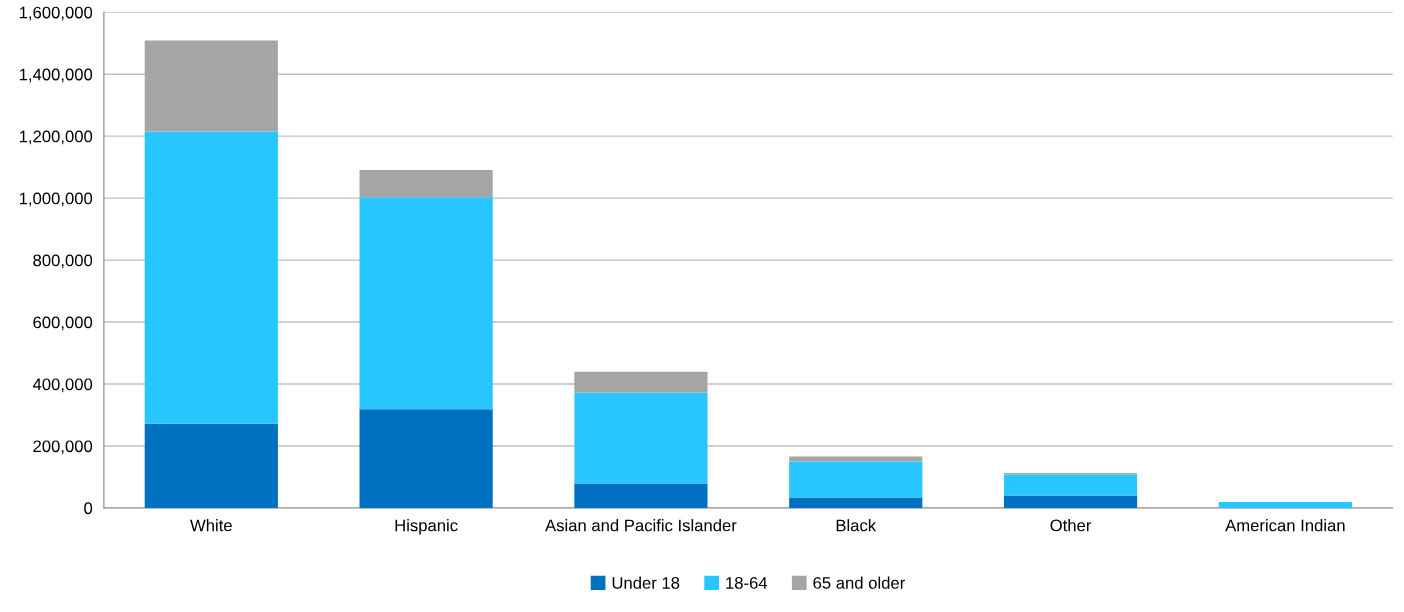  I want to click on y-tick-label: 800,000, so click(63, 261).